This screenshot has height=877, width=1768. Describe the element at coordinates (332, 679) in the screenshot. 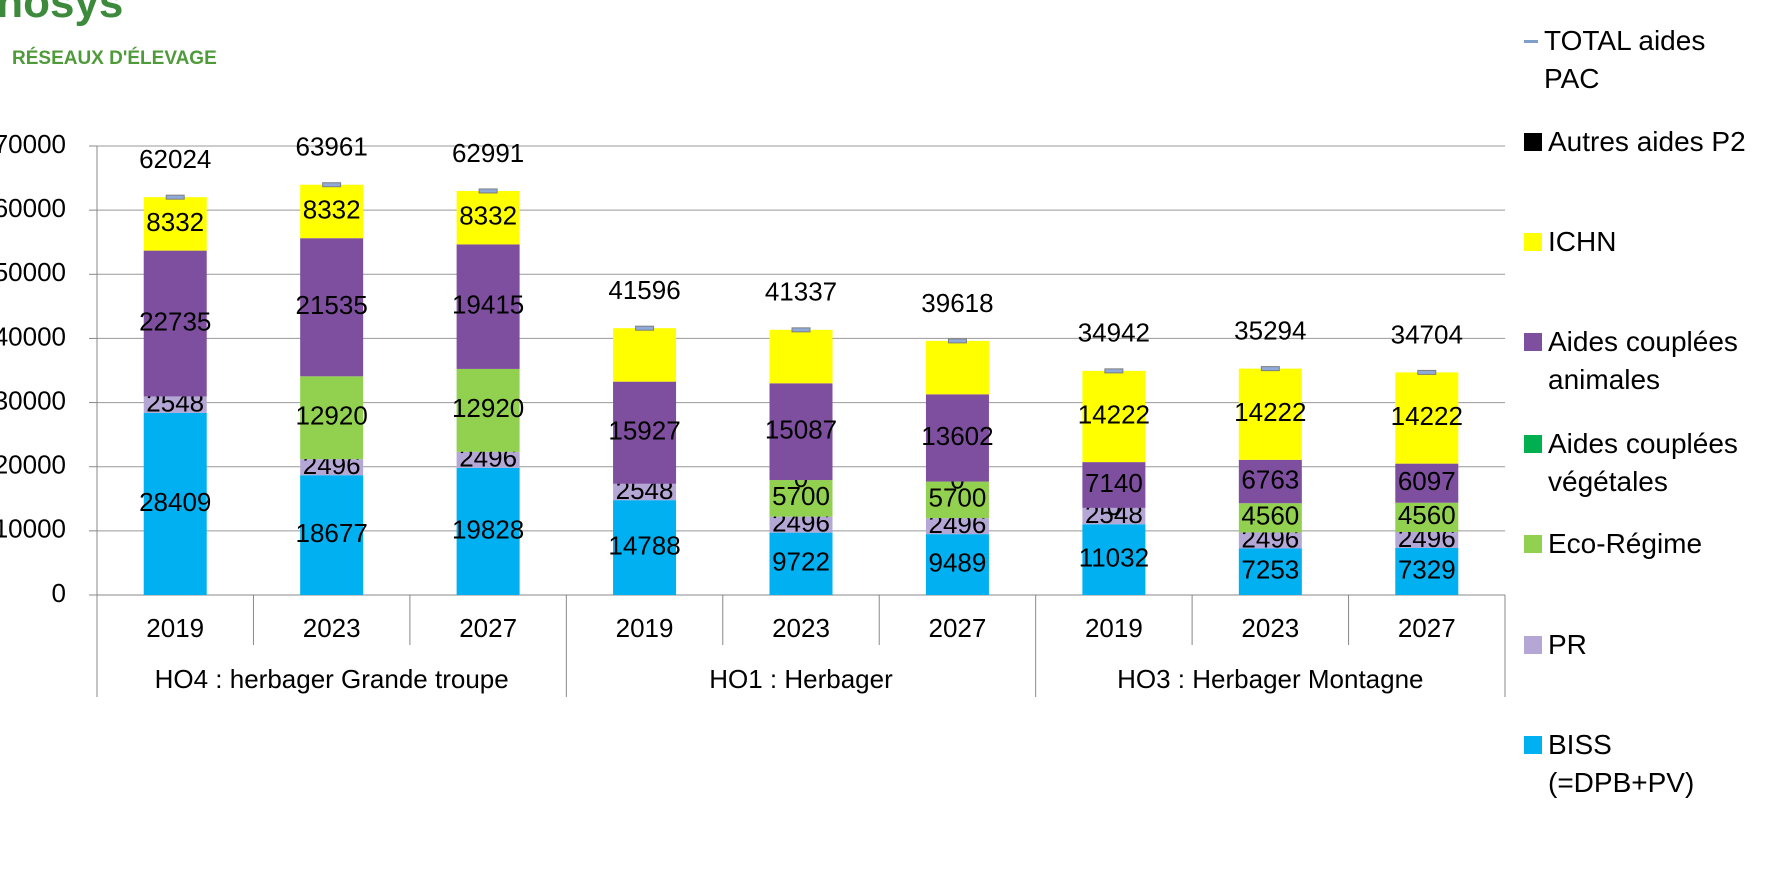

I see `group-label: HO4 : herbager Grande troupe` at that location.